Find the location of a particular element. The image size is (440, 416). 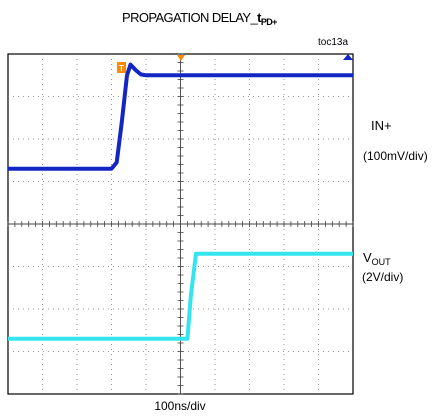

trigger-marker: T is located at coordinates (121, 67).